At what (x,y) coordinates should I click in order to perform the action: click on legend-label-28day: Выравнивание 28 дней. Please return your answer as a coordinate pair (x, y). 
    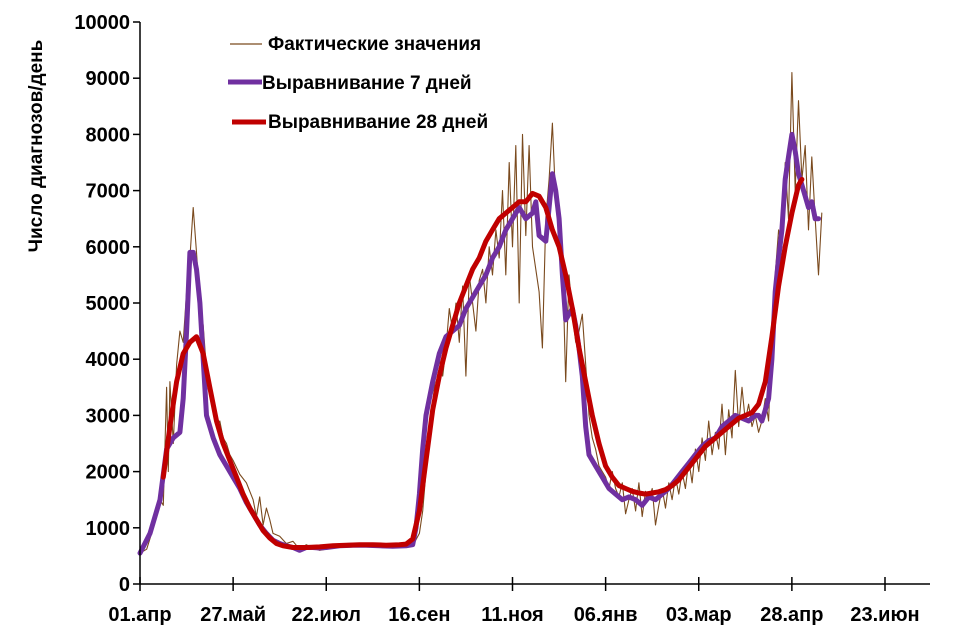
    Looking at the image, I should click on (378, 122).